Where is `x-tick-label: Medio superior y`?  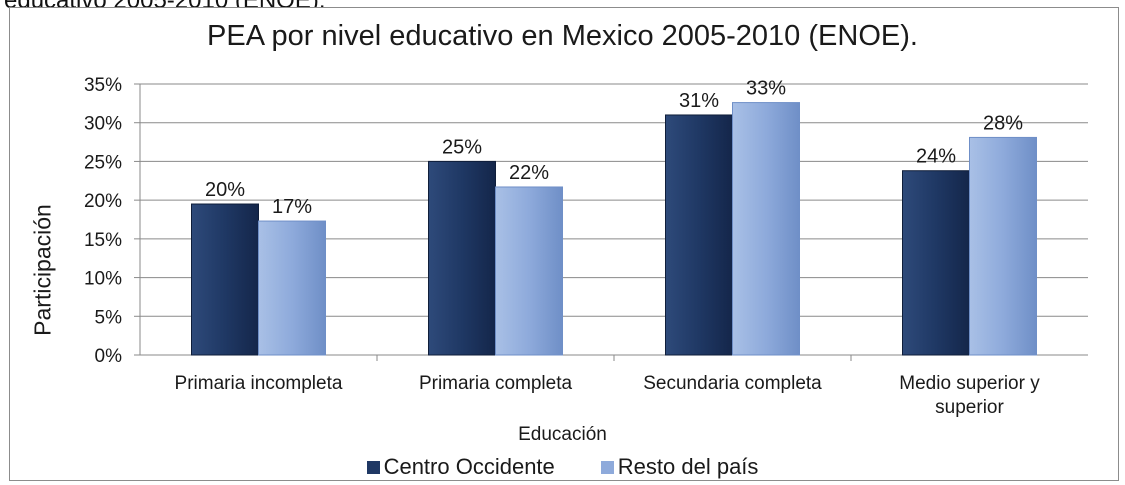
x-tick-label: Medio superior y is located at coordinates (969, 383).